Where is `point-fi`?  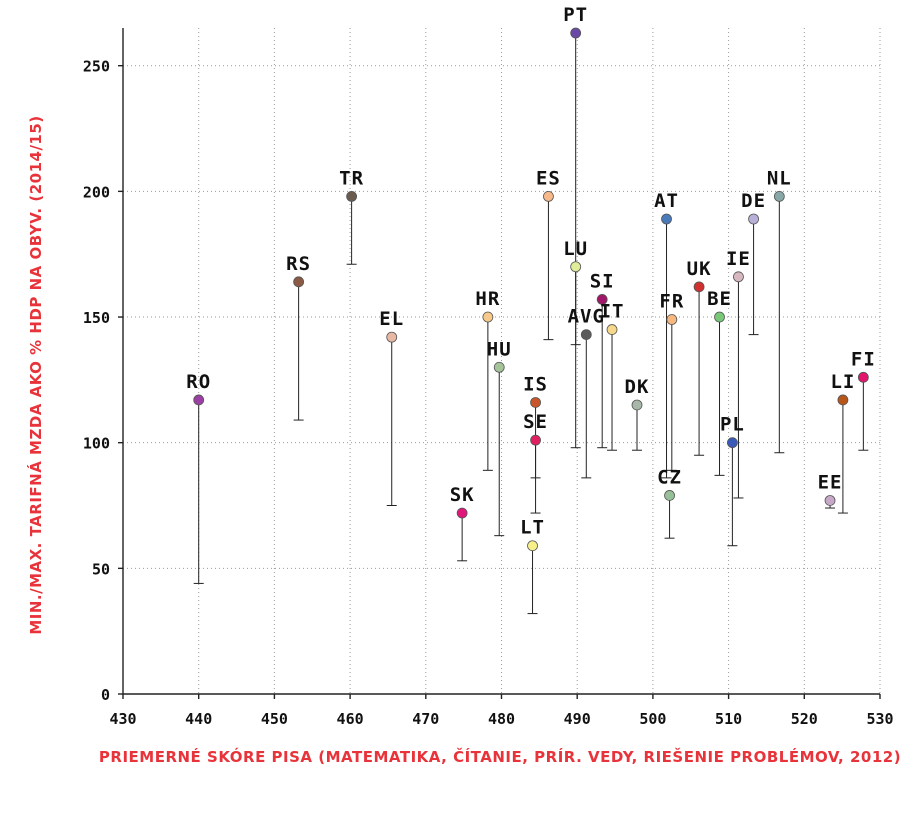
point-fi is located at coordinates (863, 377).